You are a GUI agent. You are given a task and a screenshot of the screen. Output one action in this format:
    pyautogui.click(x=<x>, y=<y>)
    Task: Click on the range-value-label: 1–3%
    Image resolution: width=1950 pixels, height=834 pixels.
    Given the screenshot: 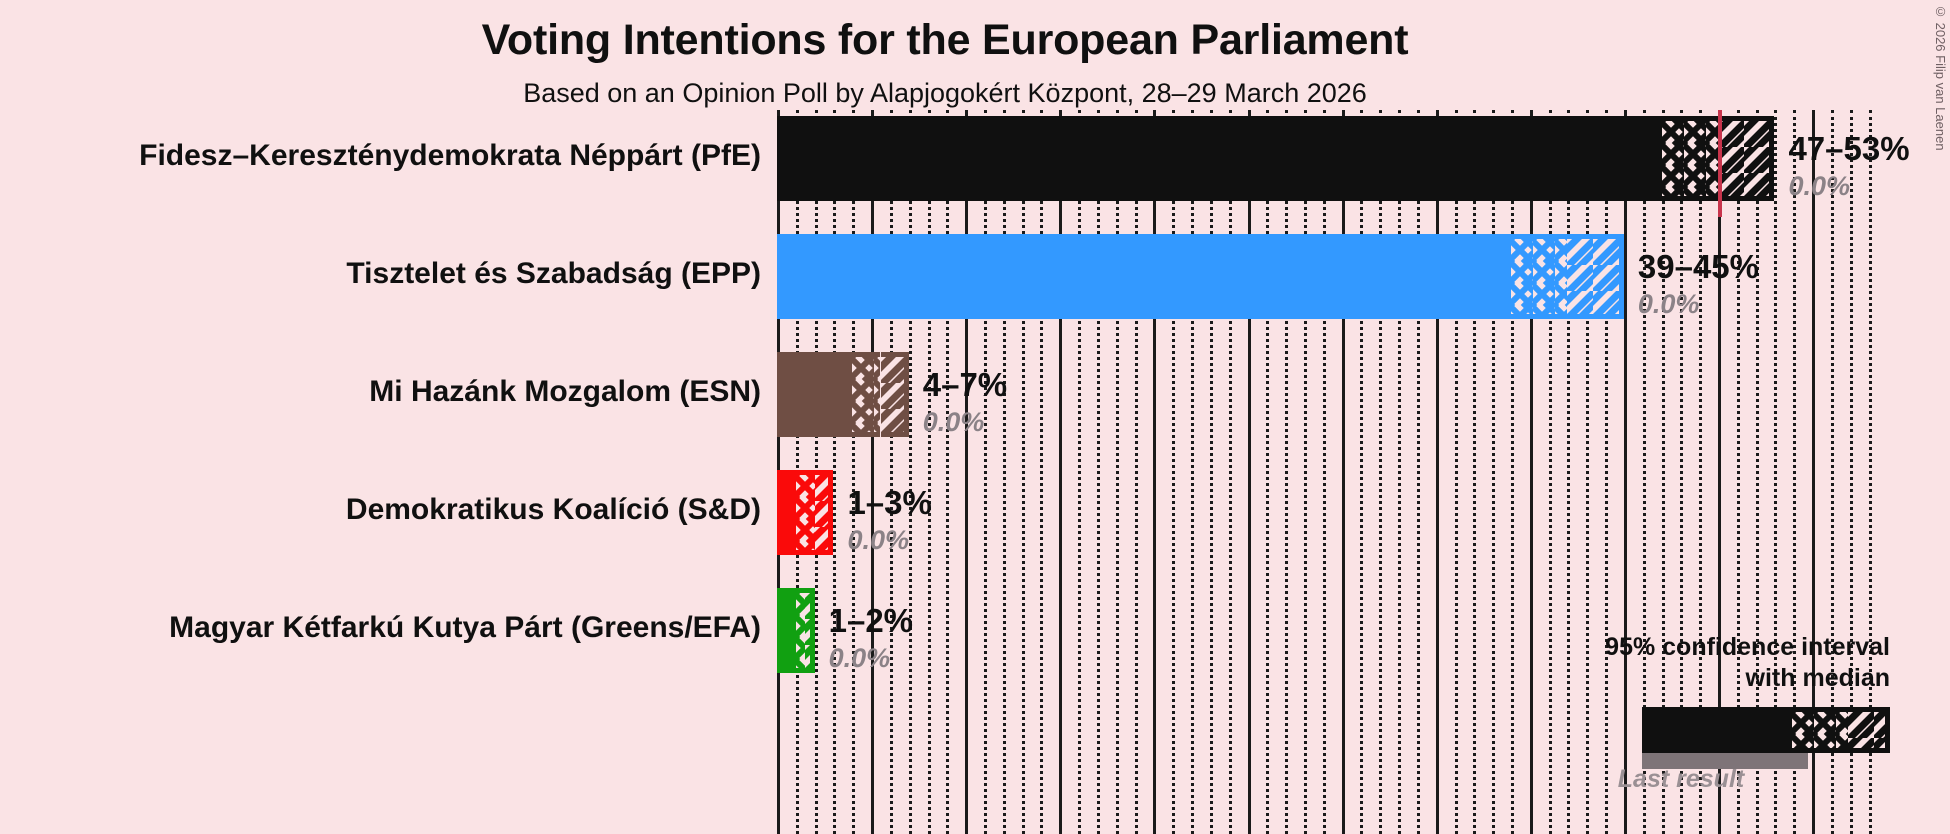 What is the action you would take?
    pyautogui.click(x=889, y=502)
    